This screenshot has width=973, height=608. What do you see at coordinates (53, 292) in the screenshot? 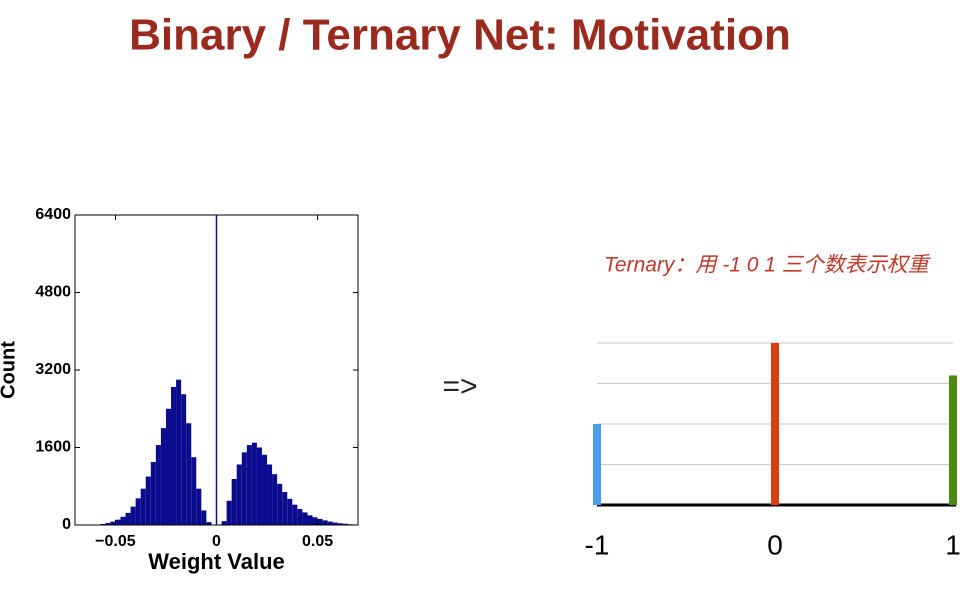
I see `y-tick-label: 4800` at bounding box center [53, 292].